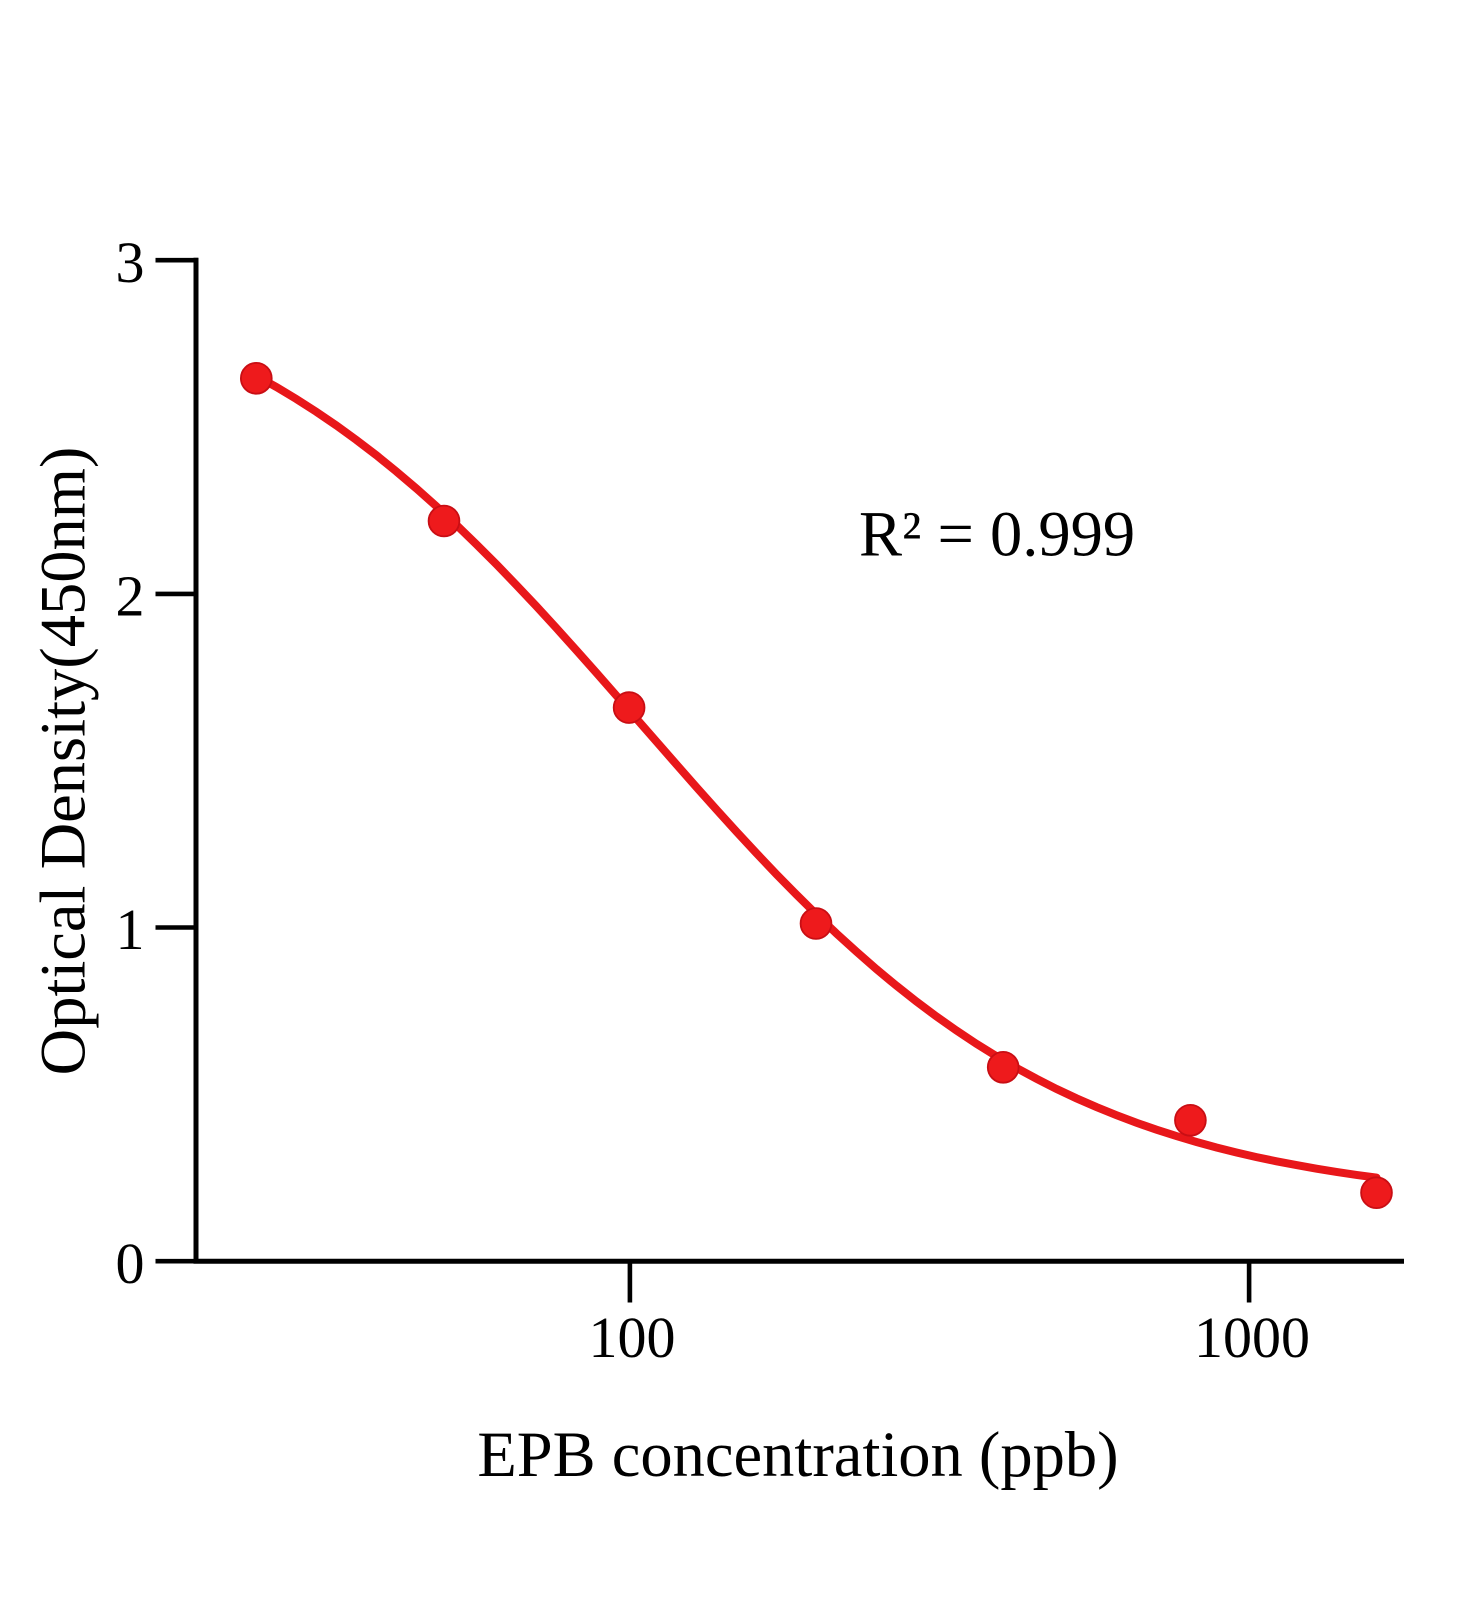 This screenshot has height=1600, width=1472. What do you see at coordinates (130, 1263) in the screenshot?
I see `svg-text: 0` at bounding box center [130, 1263].